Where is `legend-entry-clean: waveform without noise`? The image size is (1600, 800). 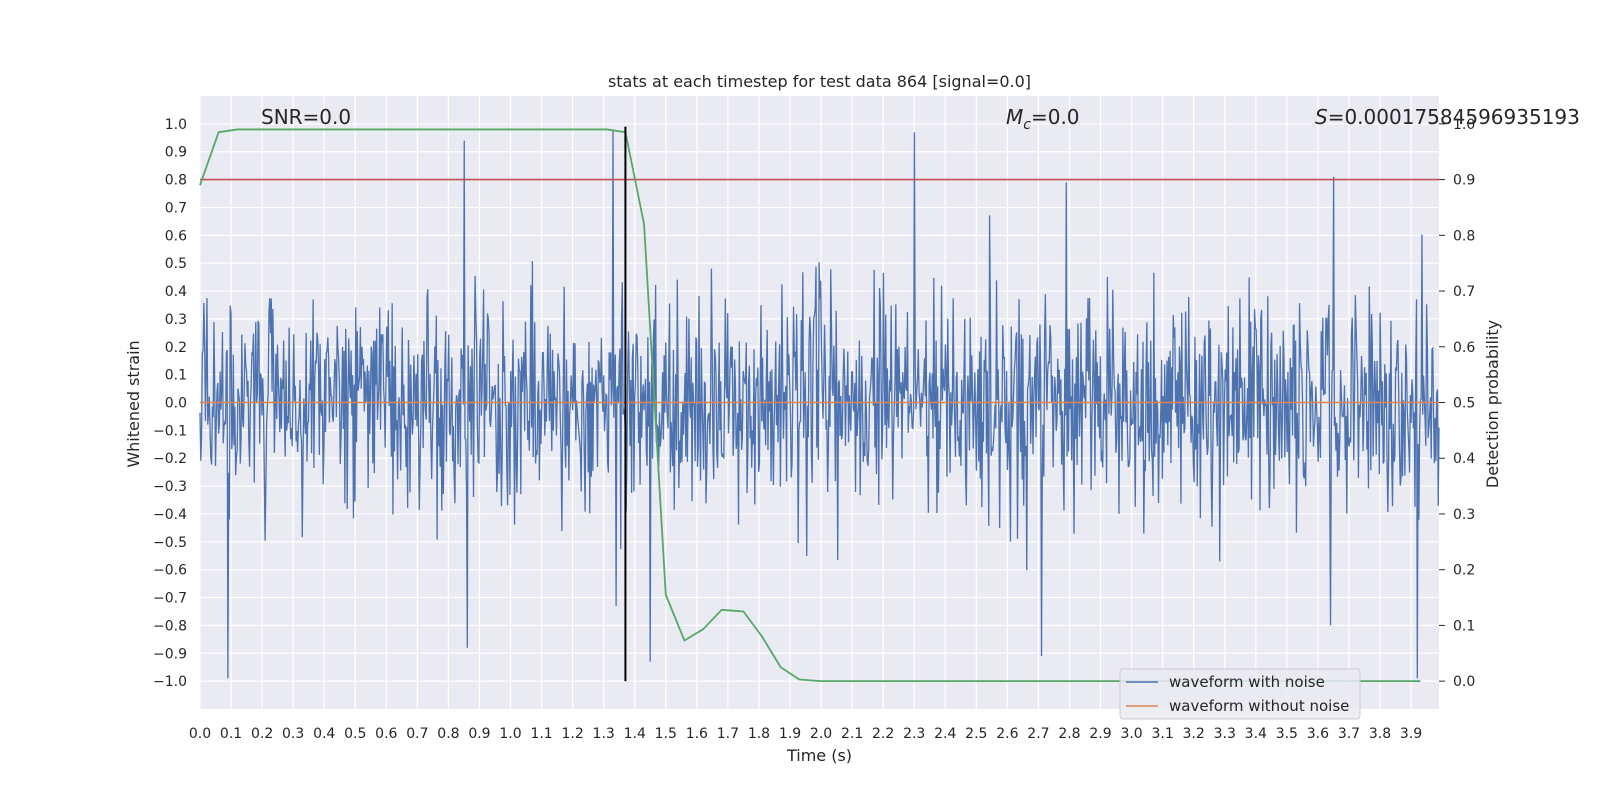
legend-entry-clean: waveform without noise is located at coordinates (1259, 706).